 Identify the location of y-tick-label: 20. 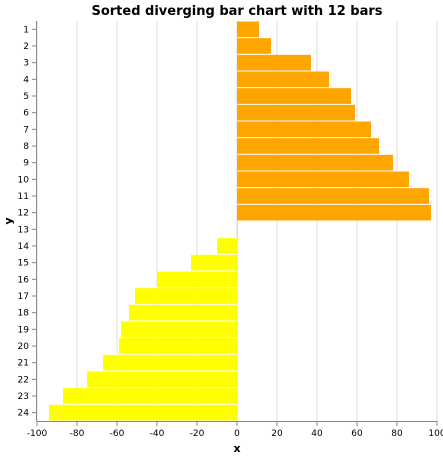
(24, 347).